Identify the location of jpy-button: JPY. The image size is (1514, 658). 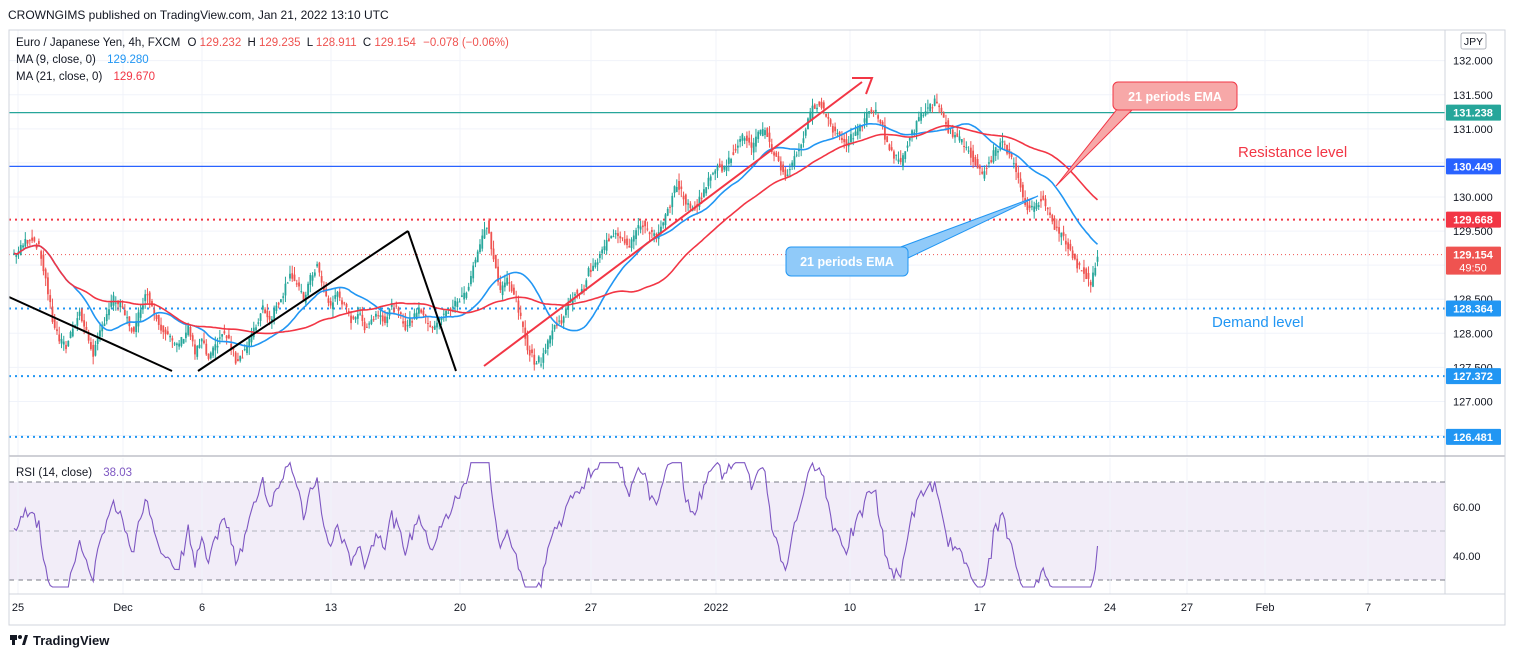
(1473, 41).